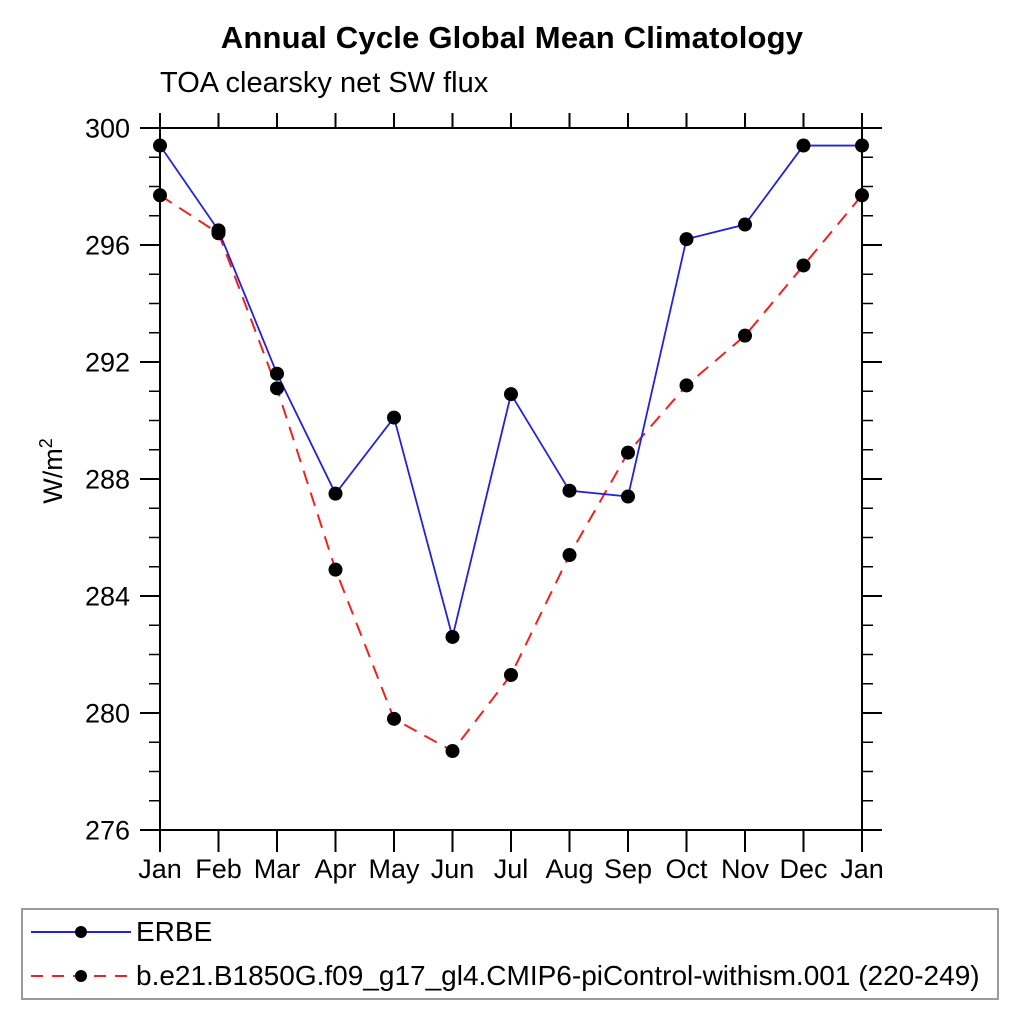  What do you see at coordinates (335, 869) in the screenshot?
I see `x-tick-label: Apr` at bounding box center [335, 869].